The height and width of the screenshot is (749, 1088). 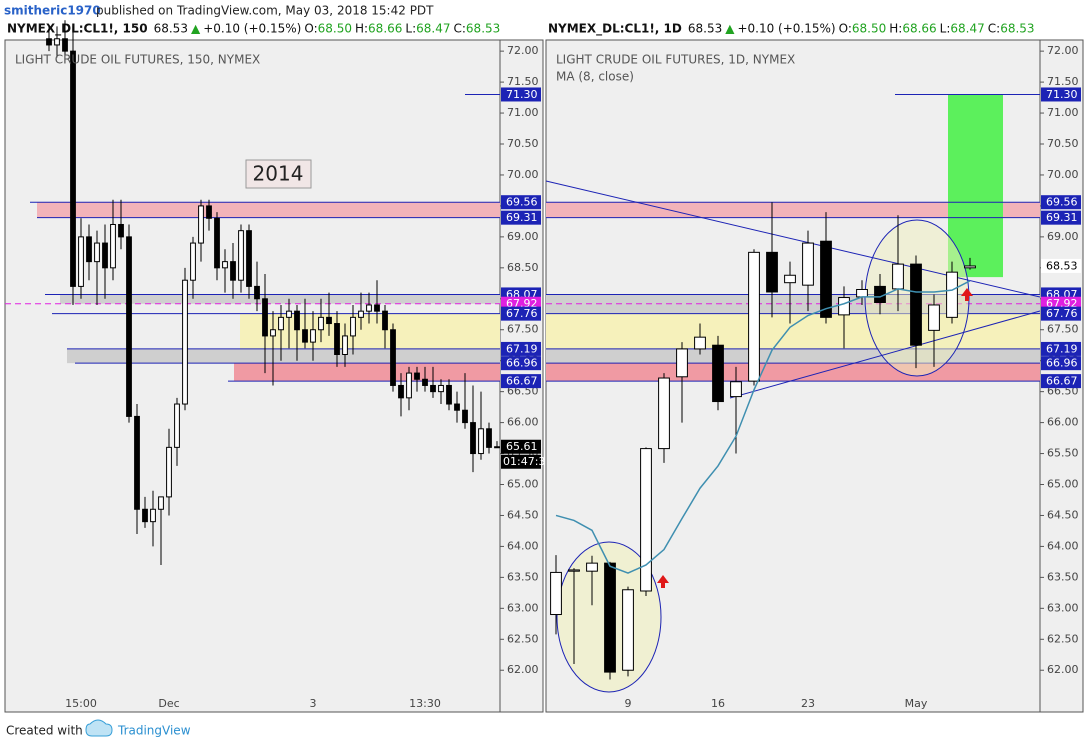 What do you see at coordinates (615, 29) in the screenshot?
I see `legend-symbol: NYMEX_DL:CL1!, 1D` at bounding box center [615, 29].